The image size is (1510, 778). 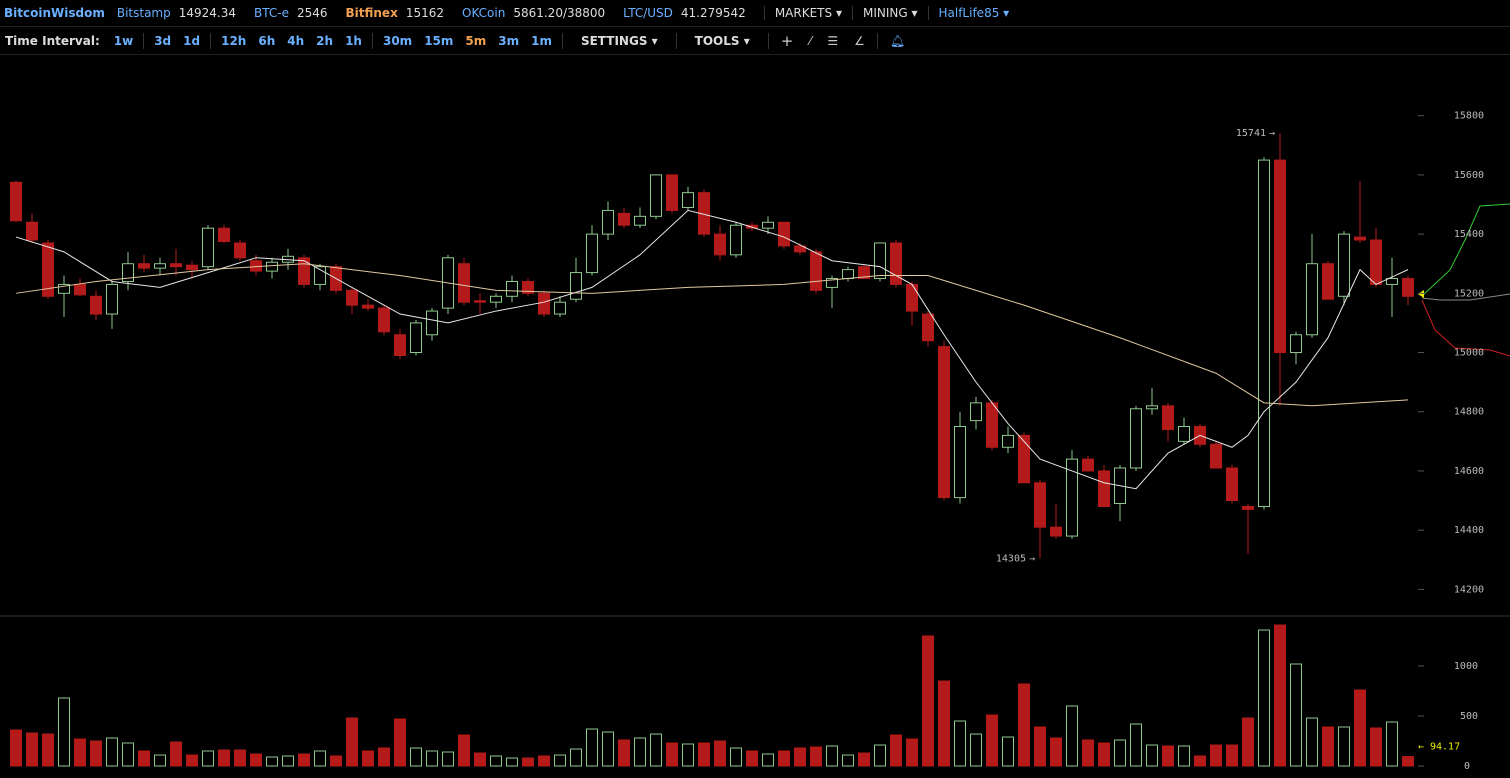 What do you see at coordinates (619, 41) in the screenshot?
I see `settings: SETTINGS ▾` at bounding box center [619, 41].